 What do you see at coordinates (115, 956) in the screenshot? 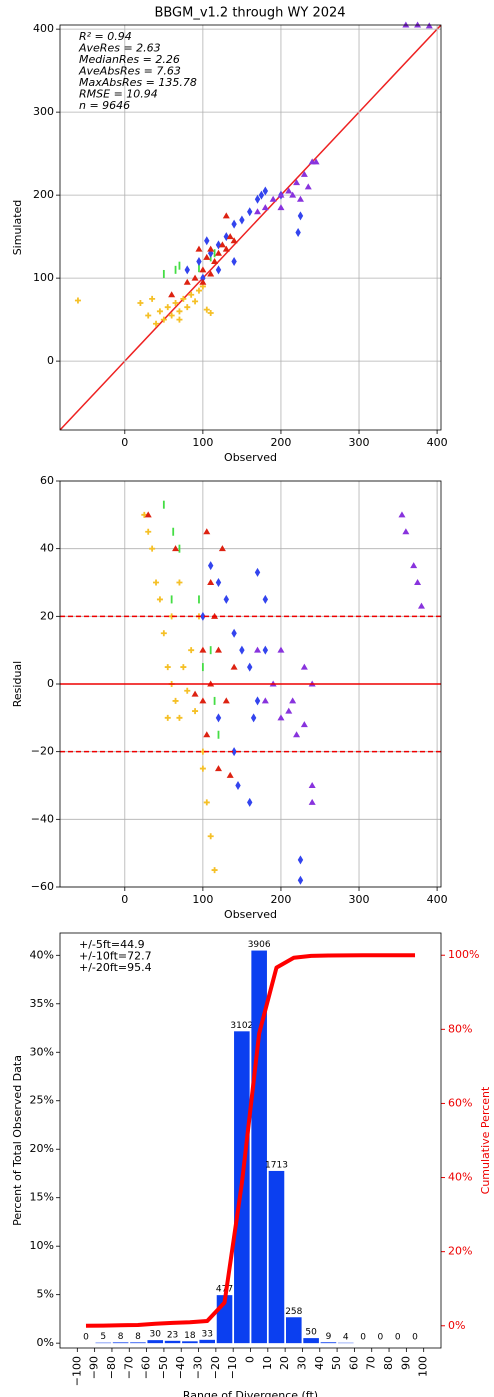
I see `annotation: +/-10ft=72.7` at bounding box center [115, 956].